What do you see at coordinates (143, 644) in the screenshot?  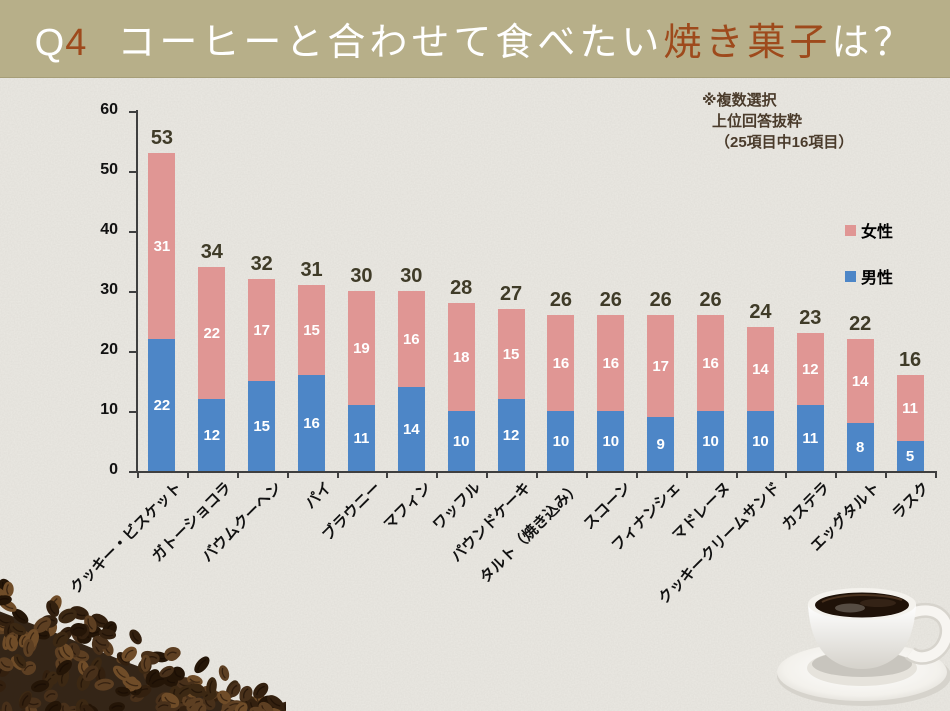 I see `coffee-beans-image` at bounding box center [143, 644].